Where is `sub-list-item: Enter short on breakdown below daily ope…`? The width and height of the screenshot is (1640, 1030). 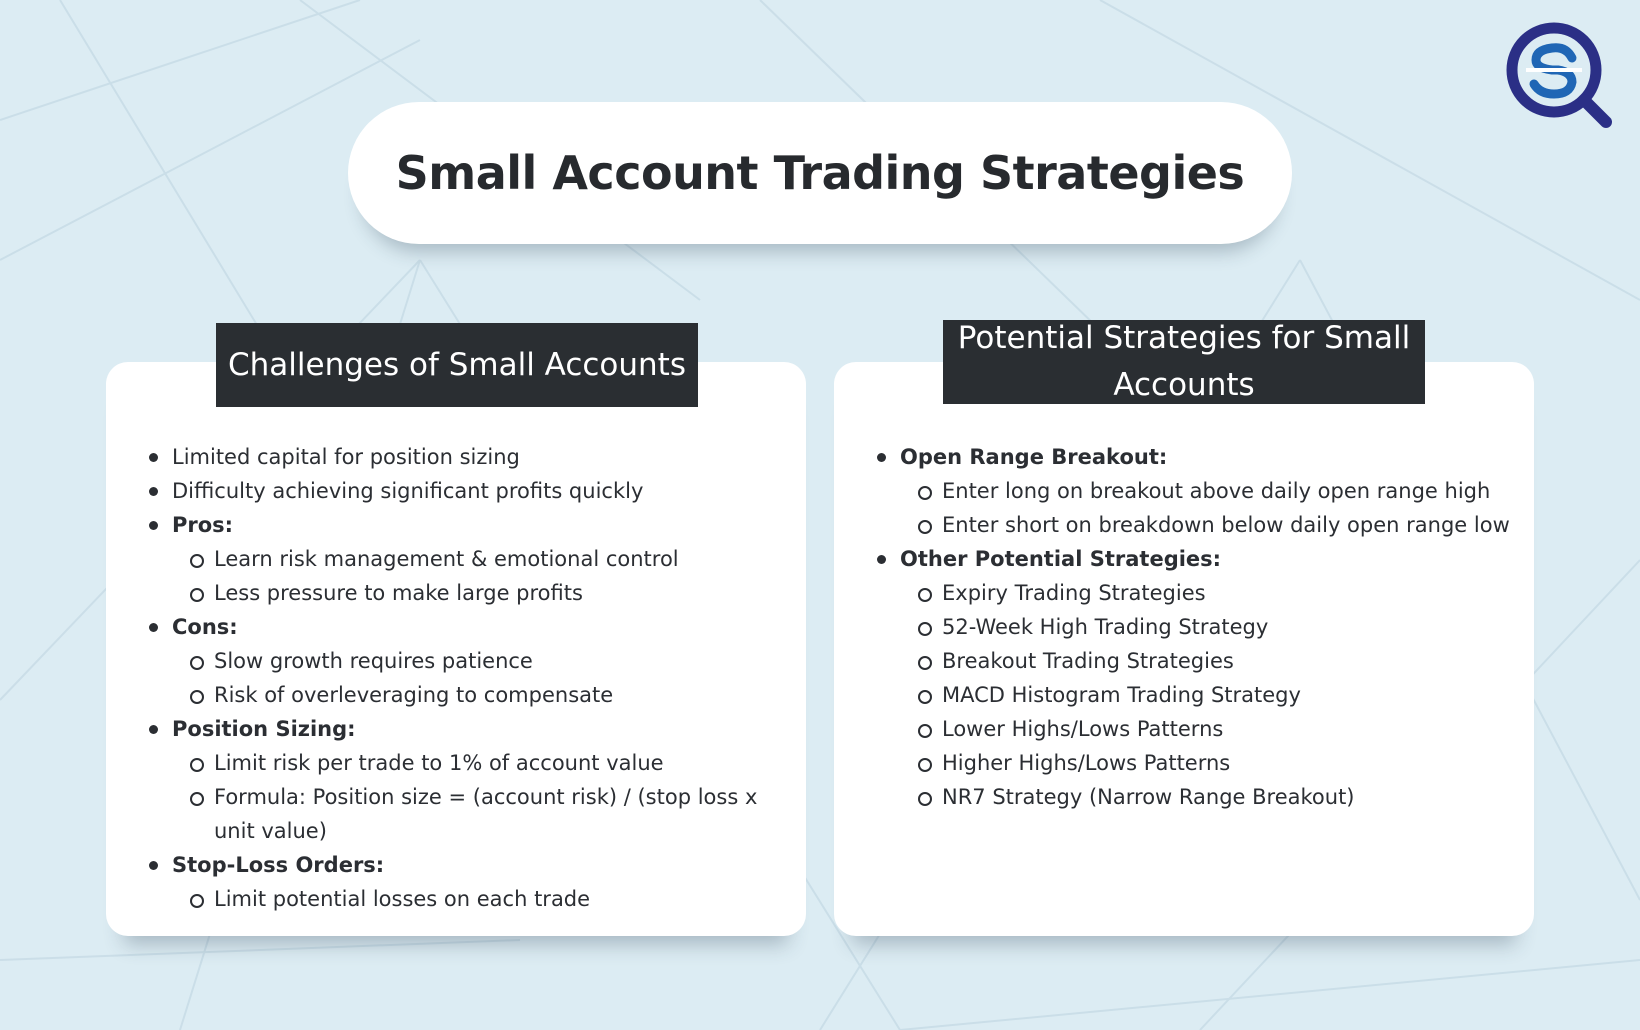 sub-list-item: Enter short on breakdown below daily ope… is located at coordinates (1204, 525).